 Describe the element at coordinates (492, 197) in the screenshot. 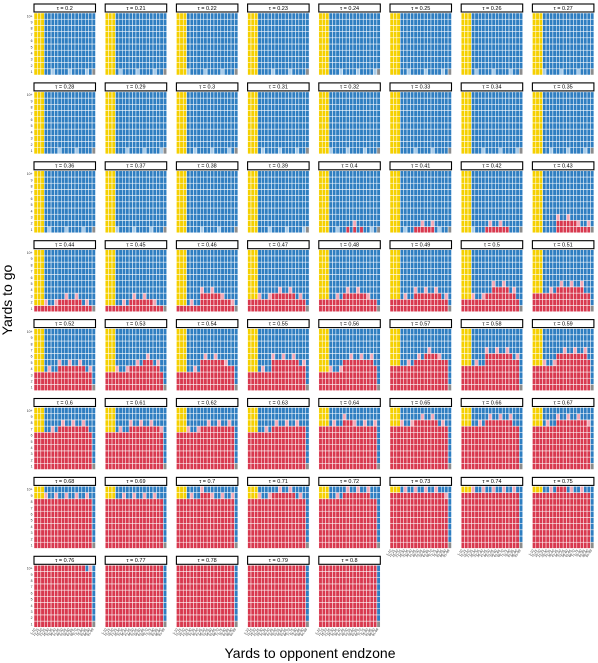

I see `facet-panel: τ = 0.42` at that location.